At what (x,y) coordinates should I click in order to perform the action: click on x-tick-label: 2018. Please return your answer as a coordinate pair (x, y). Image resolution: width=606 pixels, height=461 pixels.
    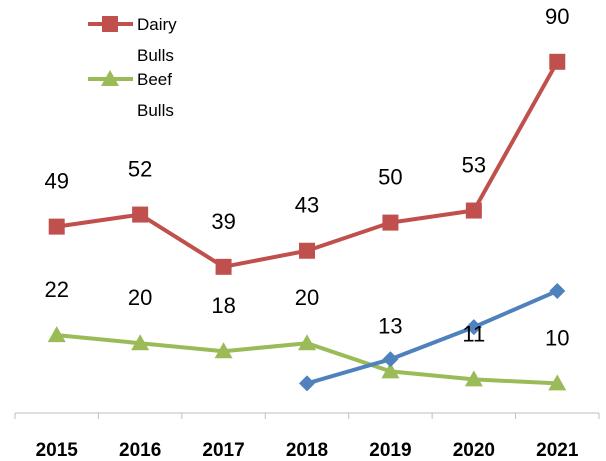
    Looking at the image, I should click on (307, 450).